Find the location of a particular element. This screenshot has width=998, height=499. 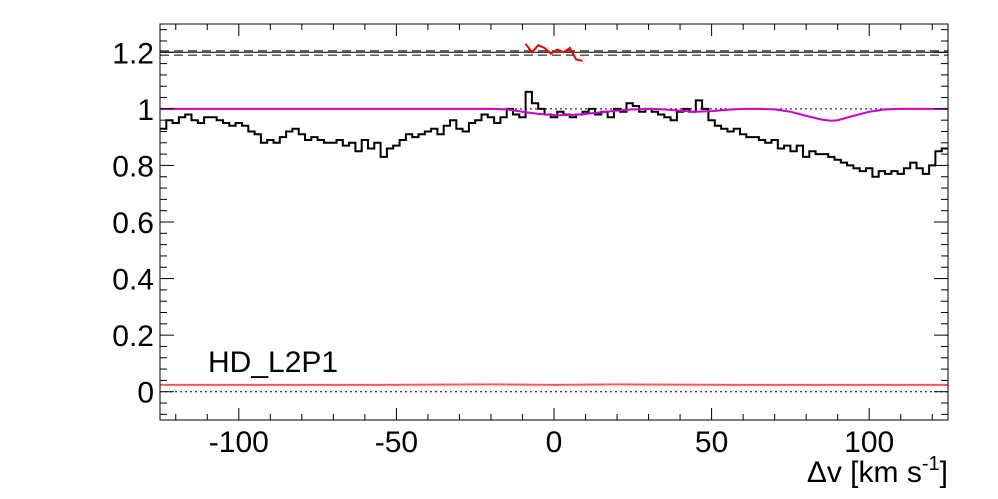

y-tick-label: 0.6 is located at coordinates (133, 223).